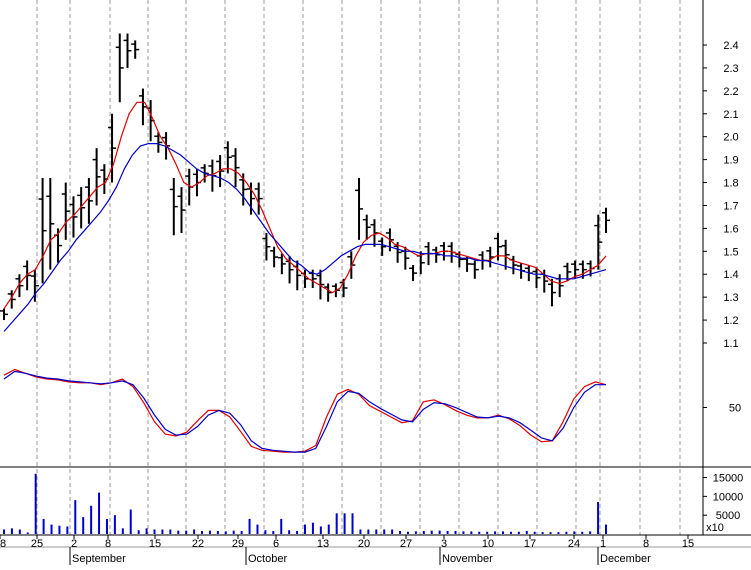  I want to click on price-tick-label: 2.2, so click(730, 92).